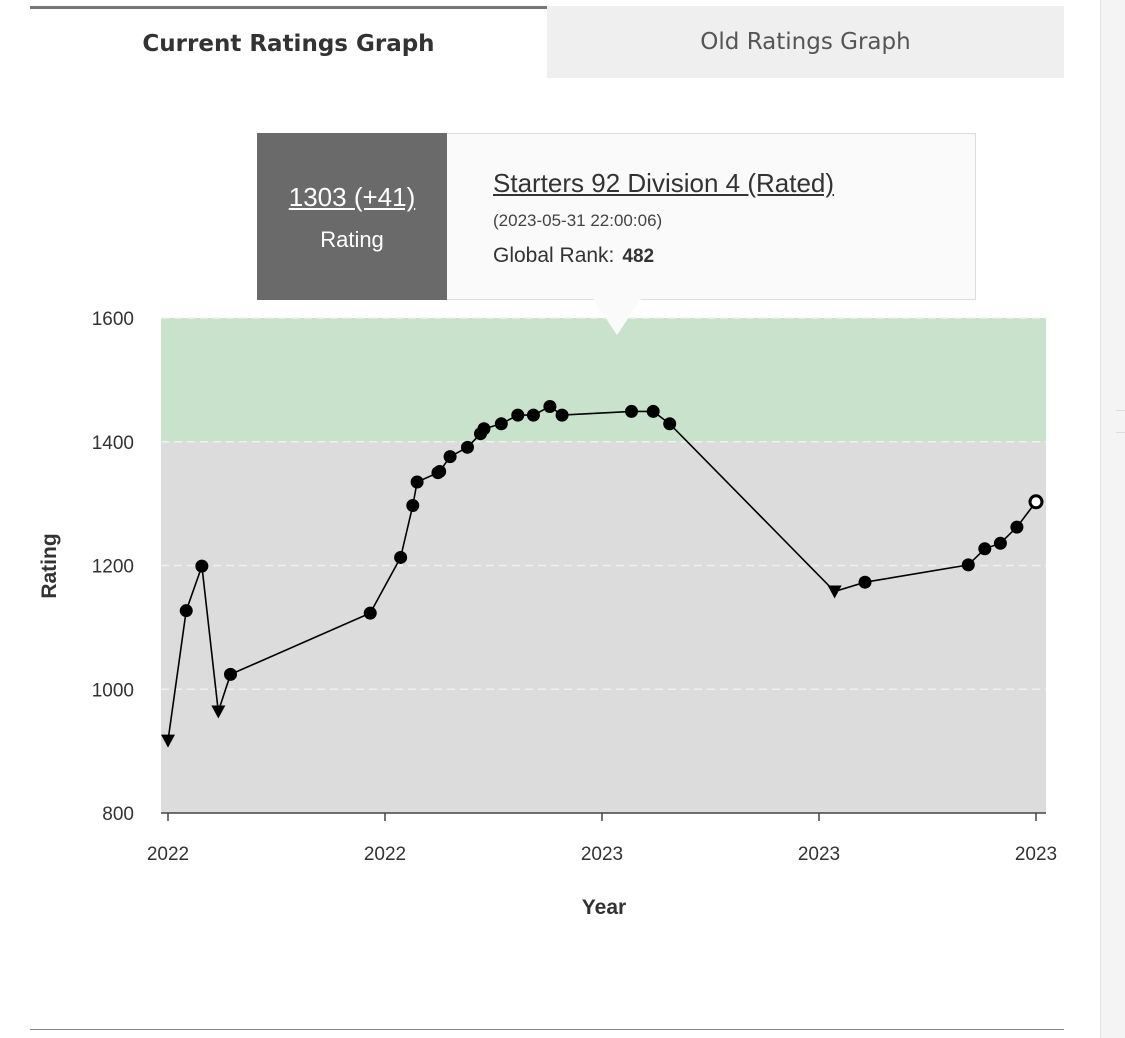 Image resolution: width=1125 pixels, height=1038 pixels. Describe the element at coordinates (113, 567) in the screenshot. I see `y-tick-label: 1200` at that location.